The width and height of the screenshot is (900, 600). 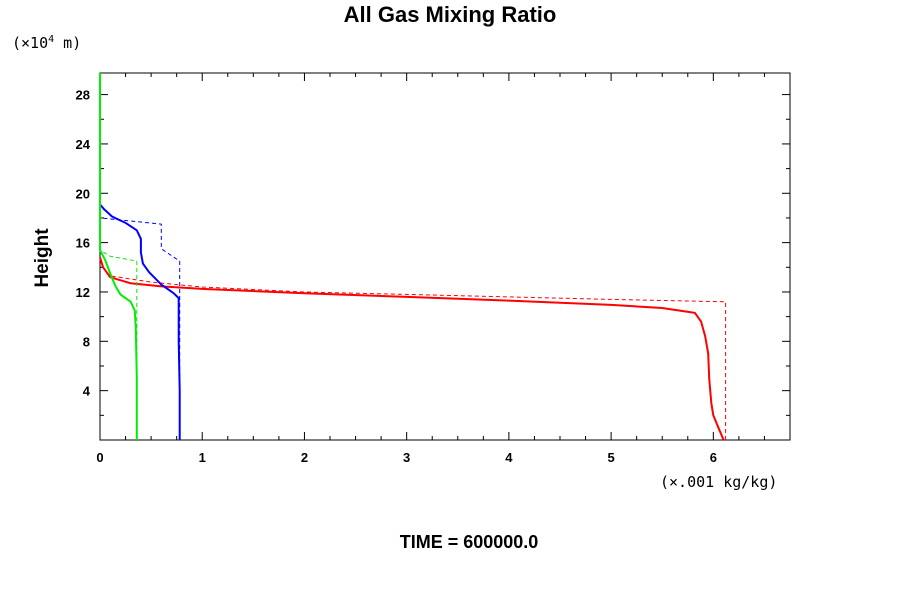 I want to click on y-tick-label: 8, so click(x=86, y=341).